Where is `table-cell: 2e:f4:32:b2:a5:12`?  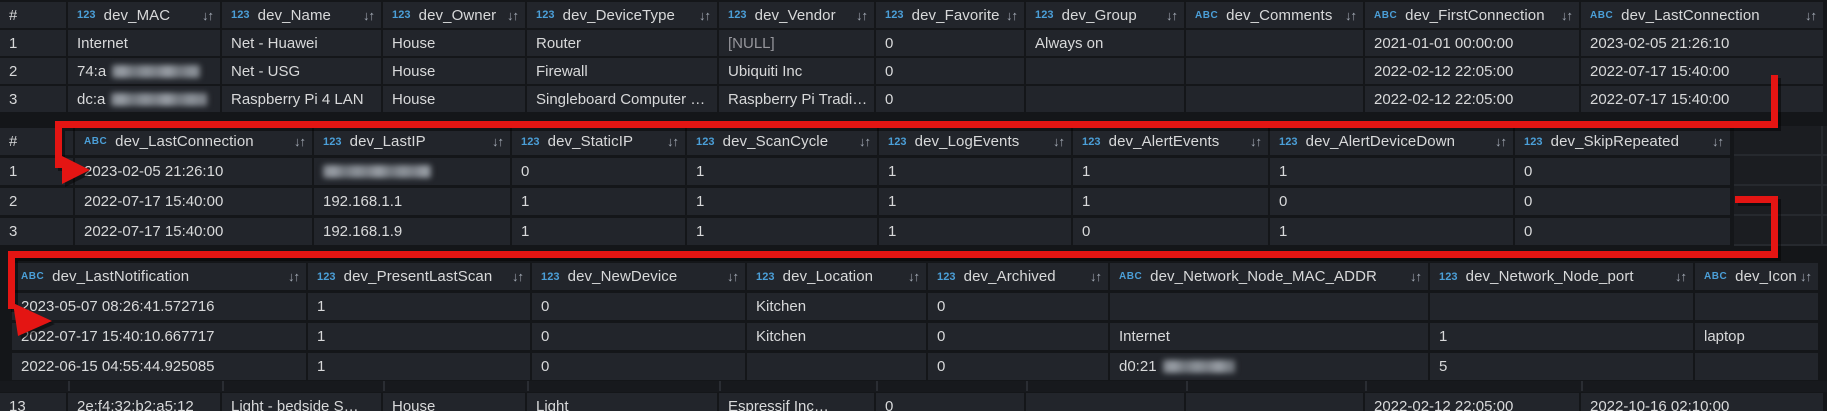
table-cell: 2e:f4:32:b2:a5:12 is located at coordinates (144, 402).